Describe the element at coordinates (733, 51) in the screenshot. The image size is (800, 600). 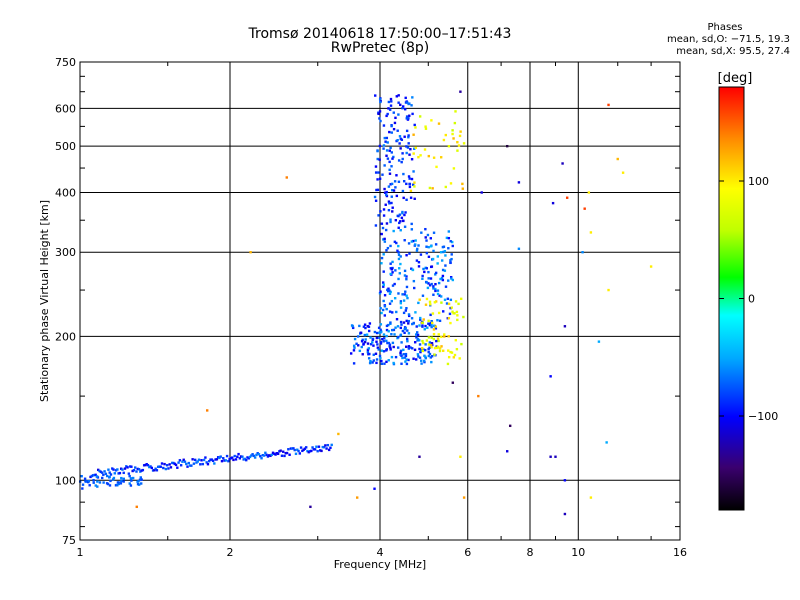
I see `phase-stats-x: mean, sd,X: 95.5, 27.4` at that location.